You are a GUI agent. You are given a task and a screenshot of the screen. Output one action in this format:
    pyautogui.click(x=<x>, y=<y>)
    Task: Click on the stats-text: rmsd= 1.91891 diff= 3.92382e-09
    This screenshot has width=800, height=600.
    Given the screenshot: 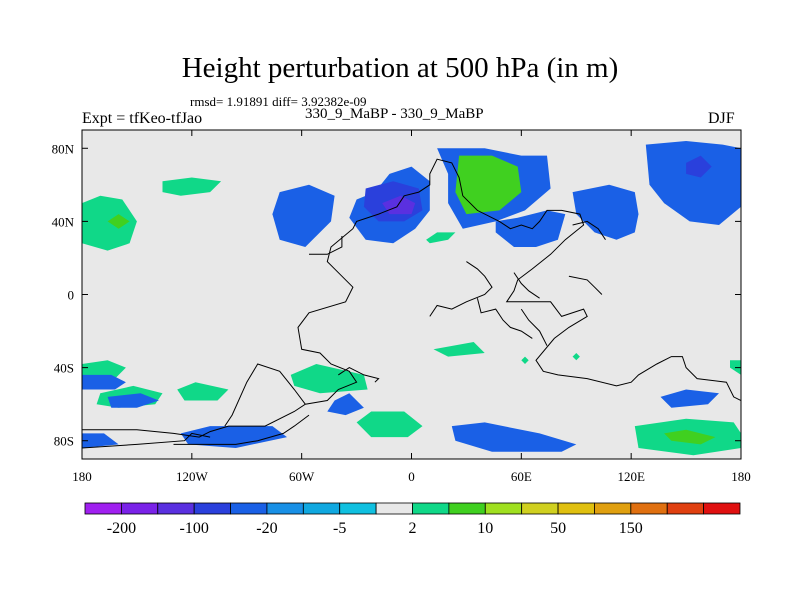 What is the action you would take?
    pyautogui.click(x=278, y=101)
    